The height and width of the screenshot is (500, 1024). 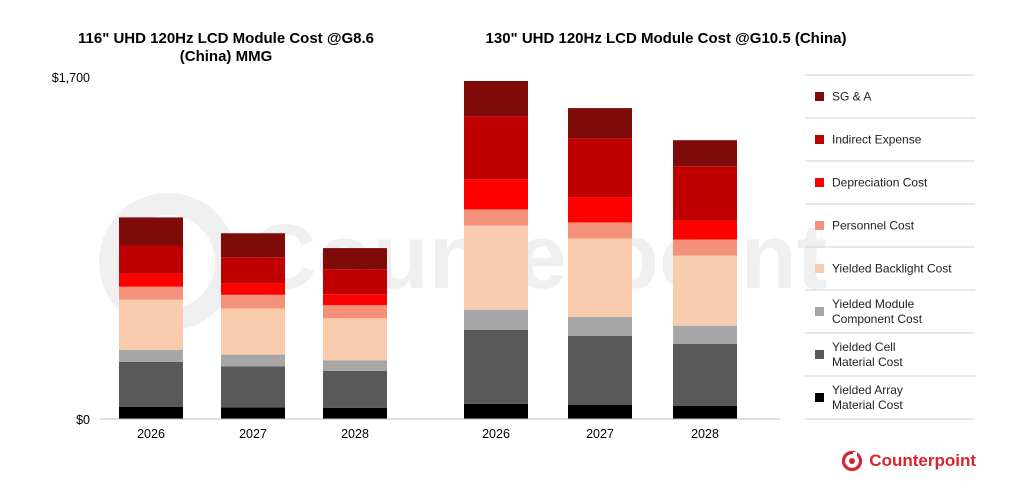 What do you see at coordinates (852, 461) in the screenshot?
I see `counterpoint-logo-icon` at bounding box center [852, 461].